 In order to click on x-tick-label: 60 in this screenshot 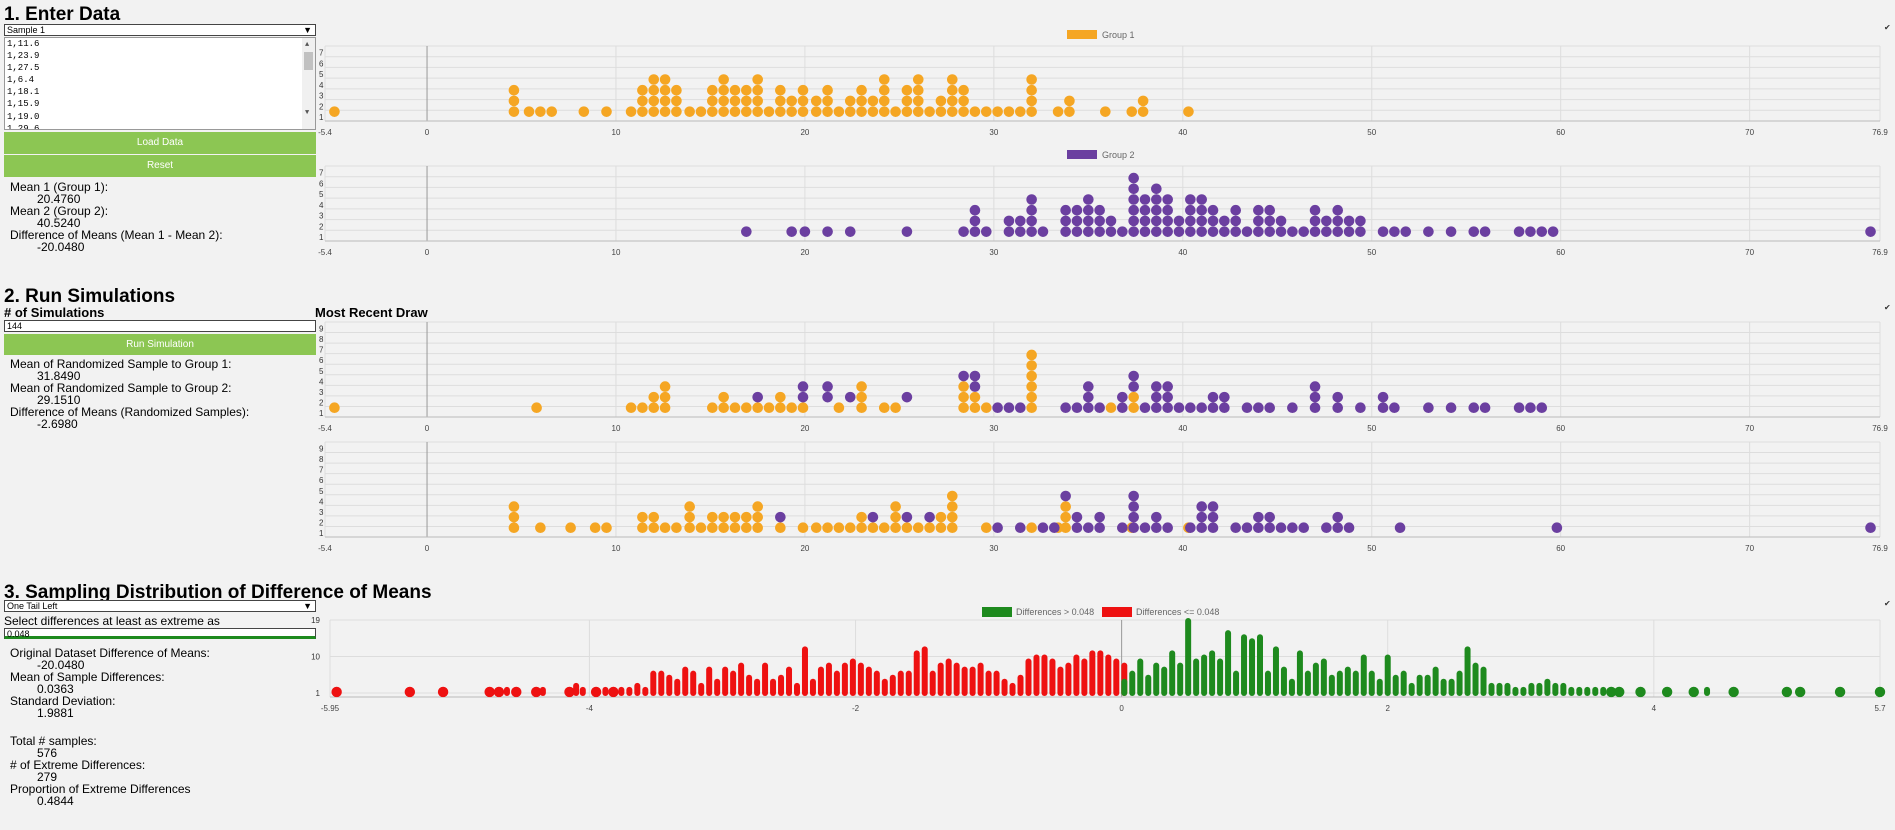, I will do `click(1560, 548)`.